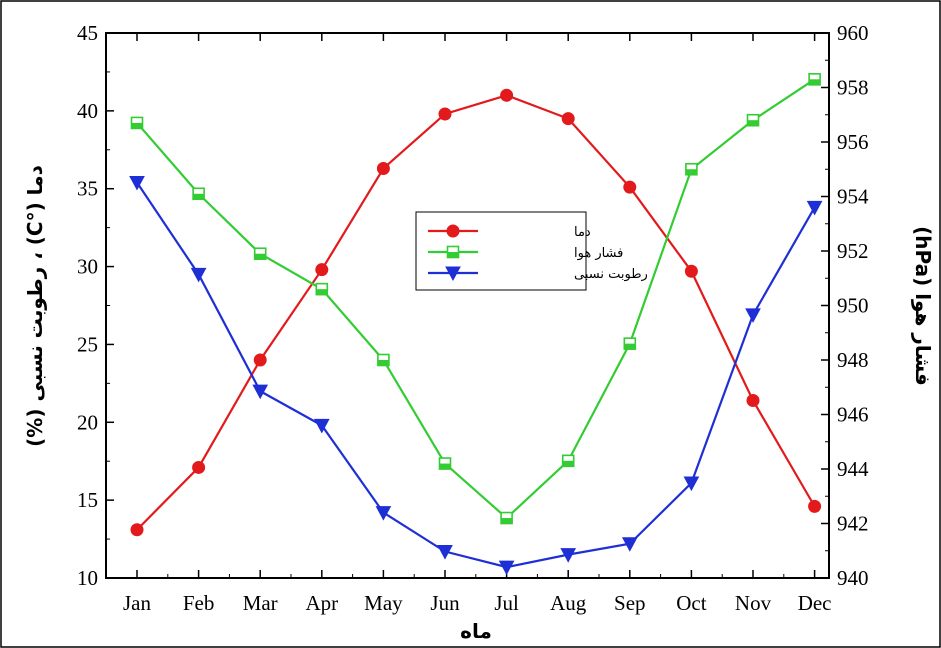  What do you see at coordinates (853, 524) in the screenshot?
I see `y-right-tick-label: 942` at bounding box center [853, 524].